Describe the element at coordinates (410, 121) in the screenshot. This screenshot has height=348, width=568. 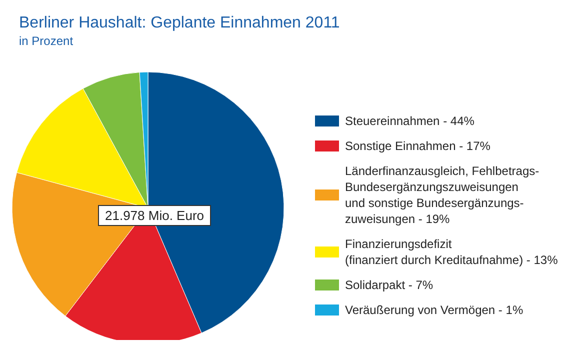
I see `legend-label: Steuereinnahmen - 44%` at that location.